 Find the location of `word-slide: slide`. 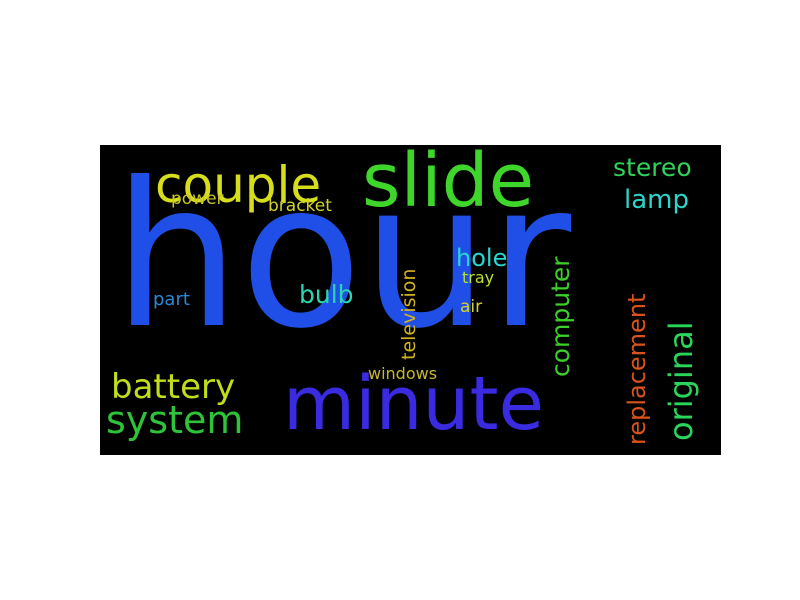

word-slide: slide is located at coordinates (448, 184).